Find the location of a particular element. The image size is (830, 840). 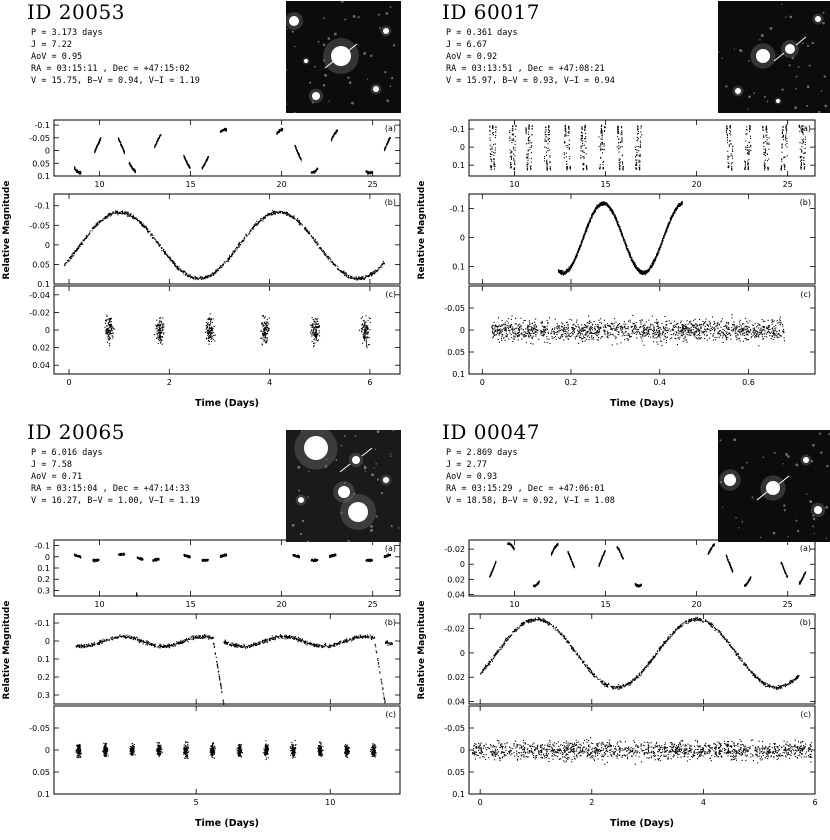

x-tick-label: 2 is located at coordinates (169, 382).